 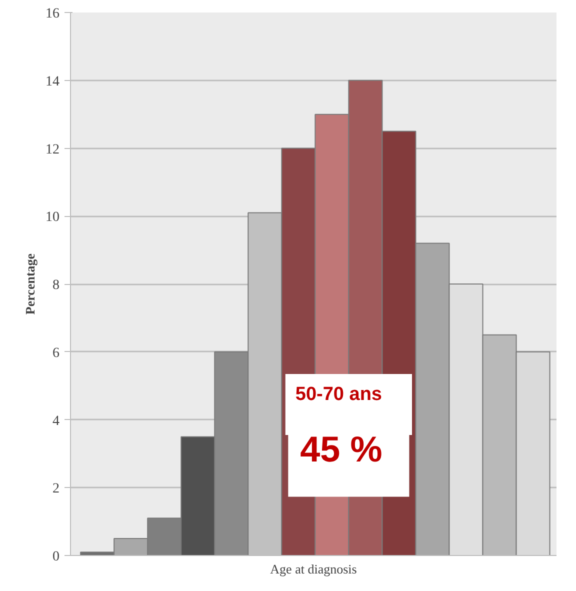 What do you see at coordinates (53, 14) in the screenshot?
I see `y-tick-label: 16` at bounding box center [53, 14].